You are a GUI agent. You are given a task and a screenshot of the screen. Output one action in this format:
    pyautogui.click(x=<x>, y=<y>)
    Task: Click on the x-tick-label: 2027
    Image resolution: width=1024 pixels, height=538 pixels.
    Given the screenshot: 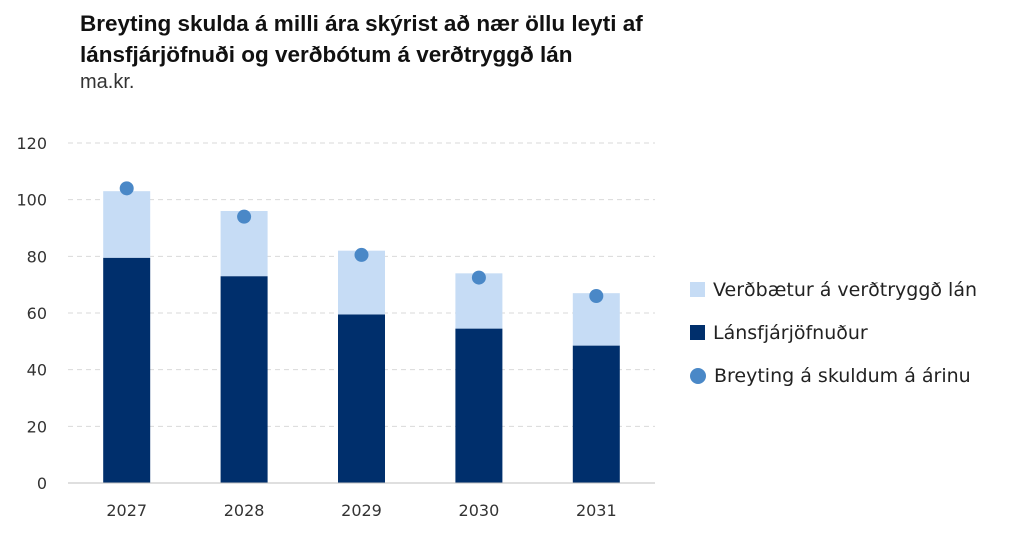 What is the action you would take?
    pyautogui.click(x=126, y=510)
    